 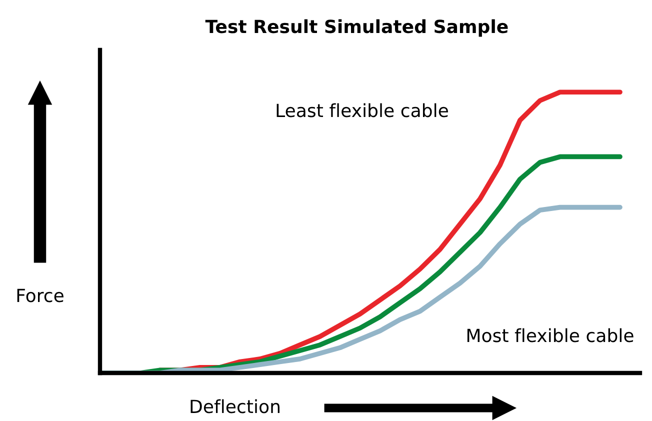 I want to click on x-axis-title: Deflection, so click(x=235, y=406).